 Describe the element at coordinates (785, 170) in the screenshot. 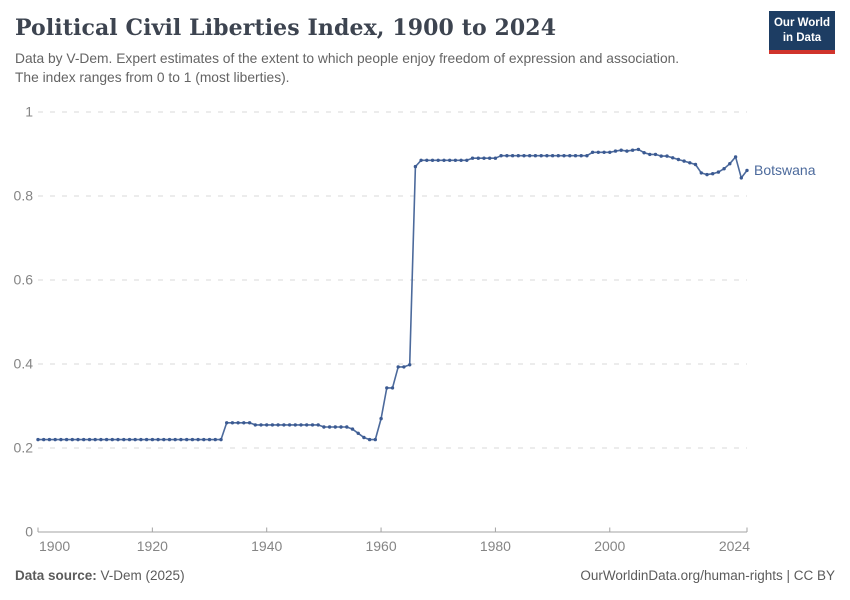

I see `entity-label: Botswana` at that location.